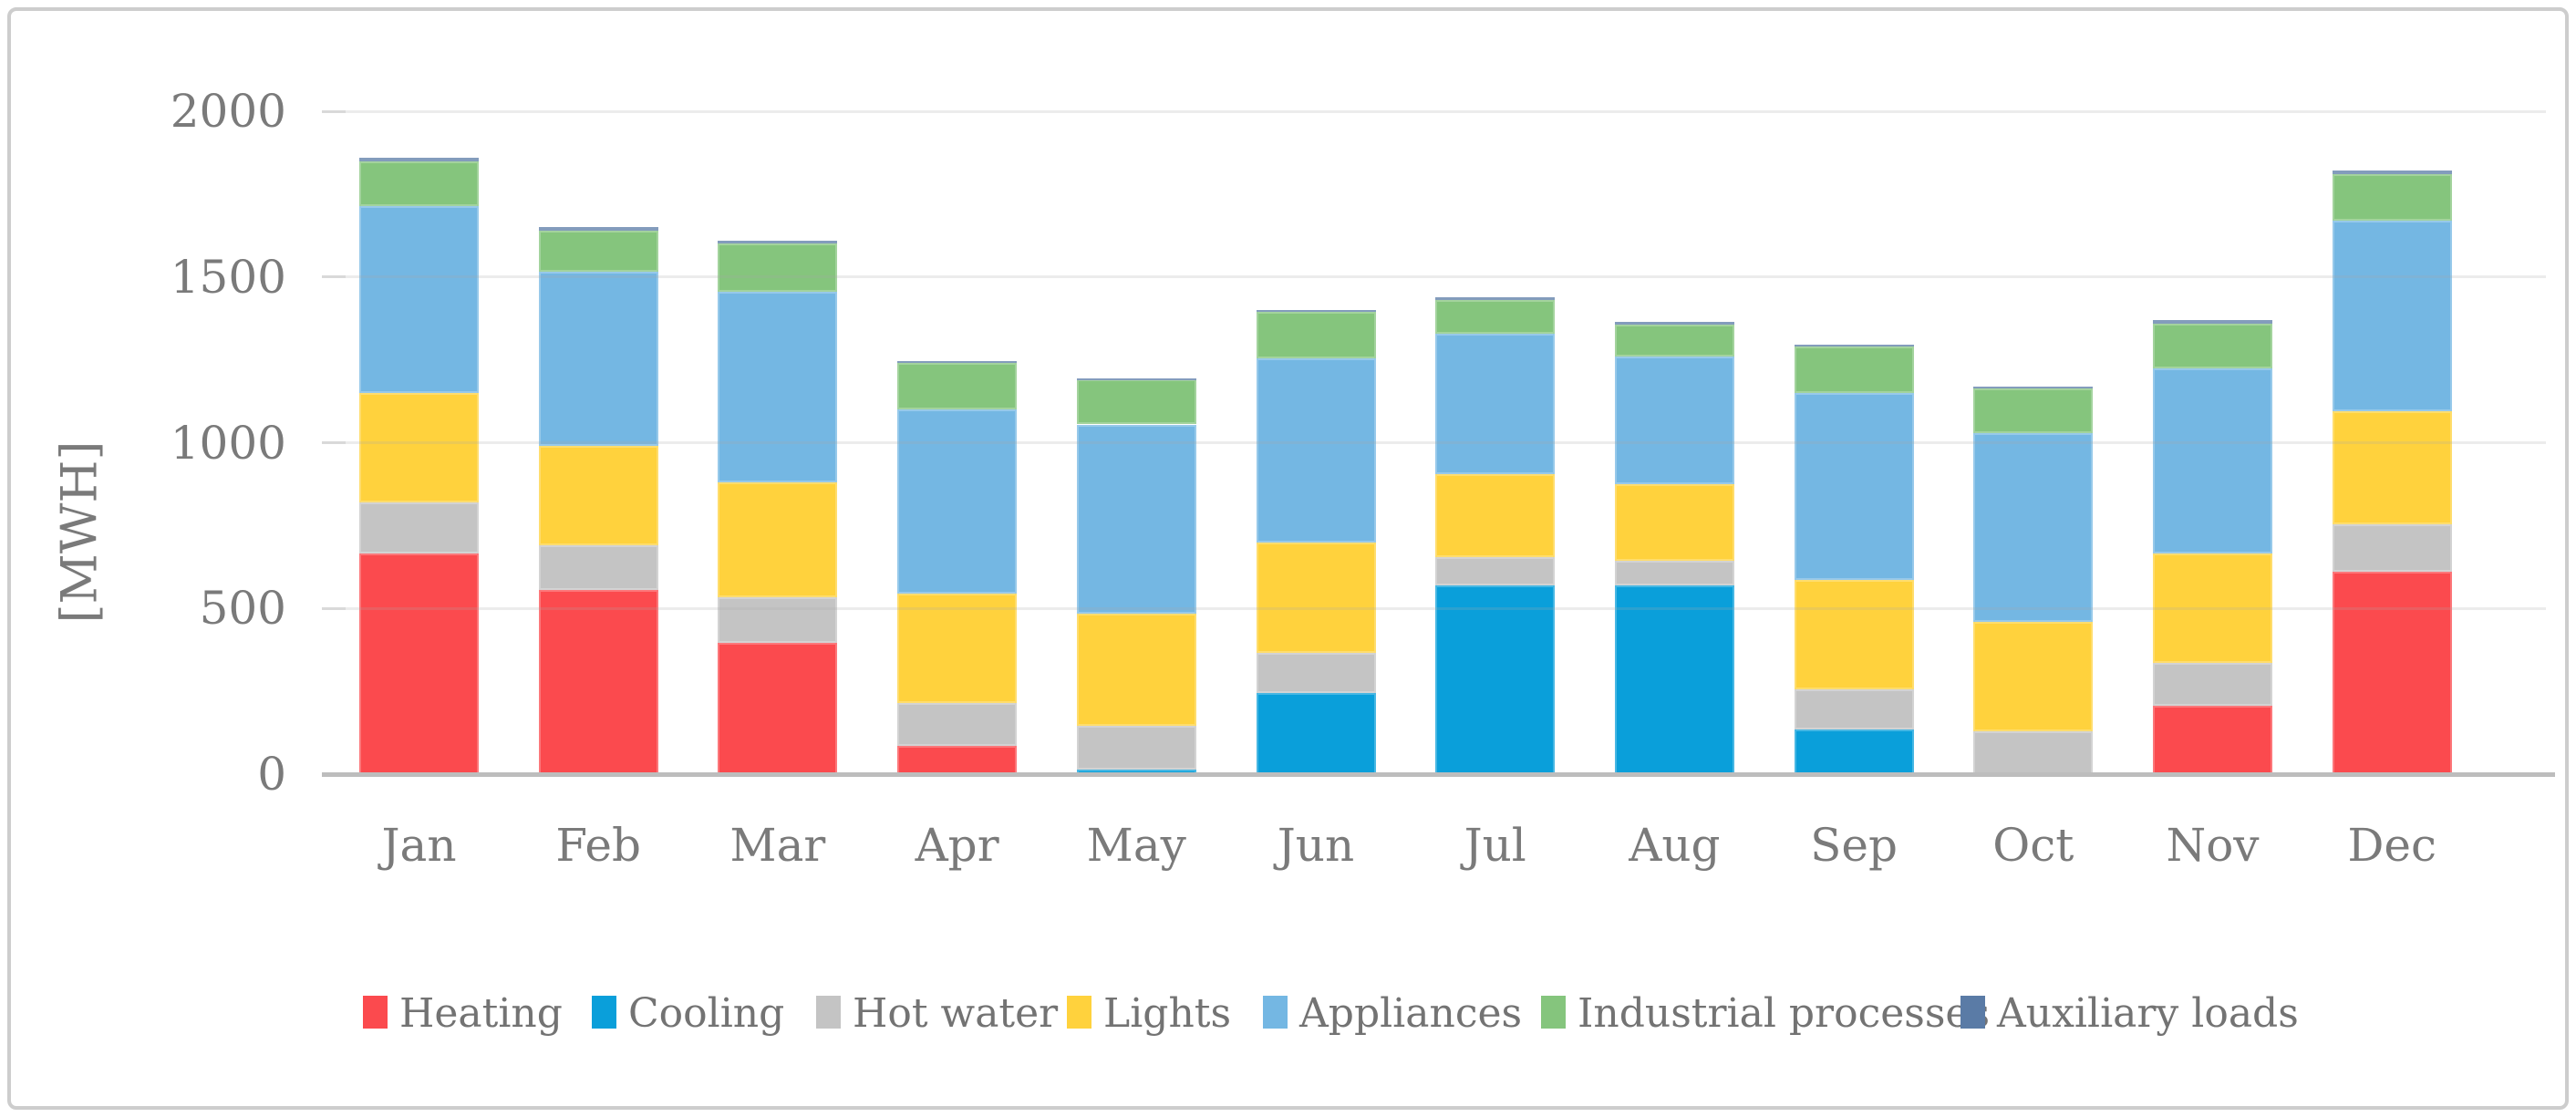 The height and width of the screenshot is (1117, 2576). What do you see at coordinates (2392, 548) in the screenshot?
I see `bar-segment-dec-hot-water` at bounding box center [2392, 548].